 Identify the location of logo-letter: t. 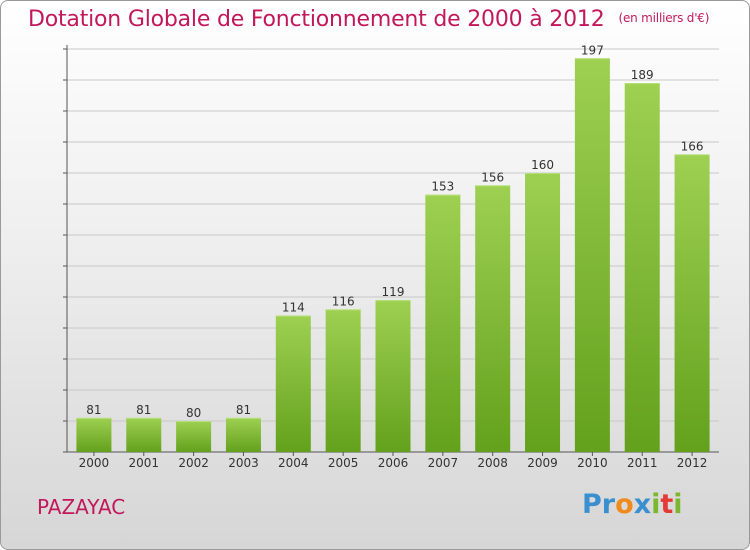
(667, 504).